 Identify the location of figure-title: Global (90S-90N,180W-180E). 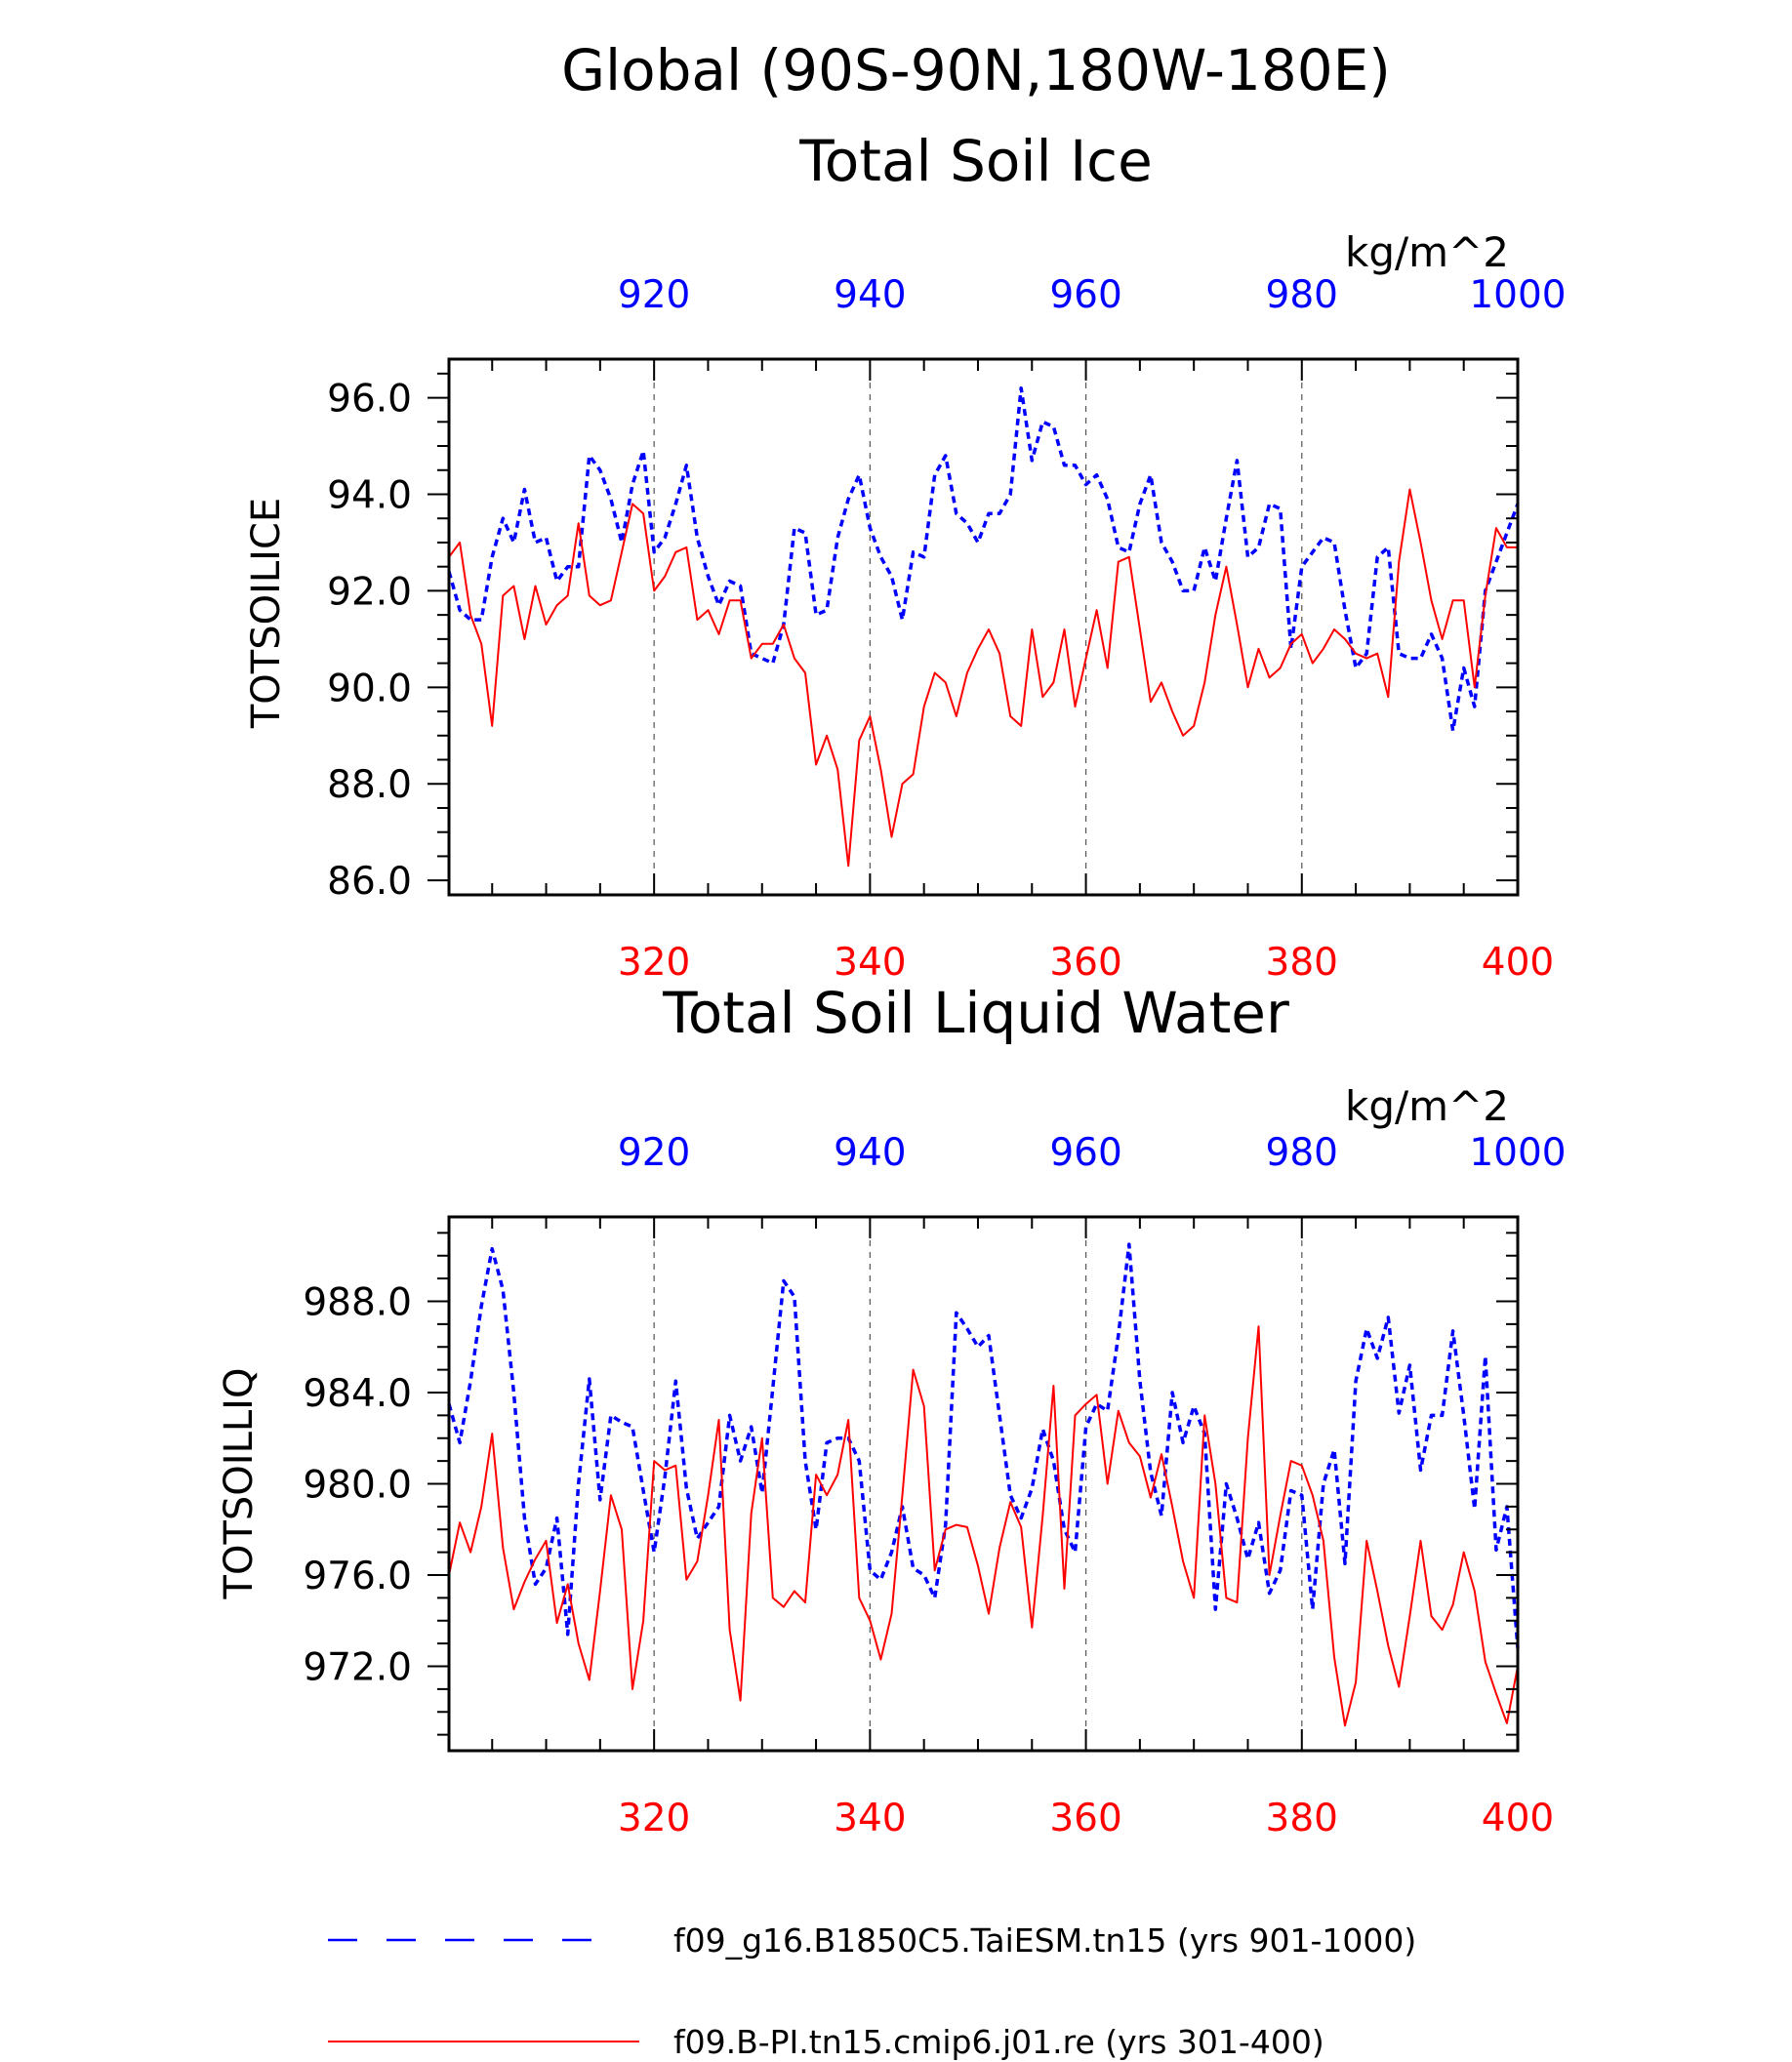
(976, 70).